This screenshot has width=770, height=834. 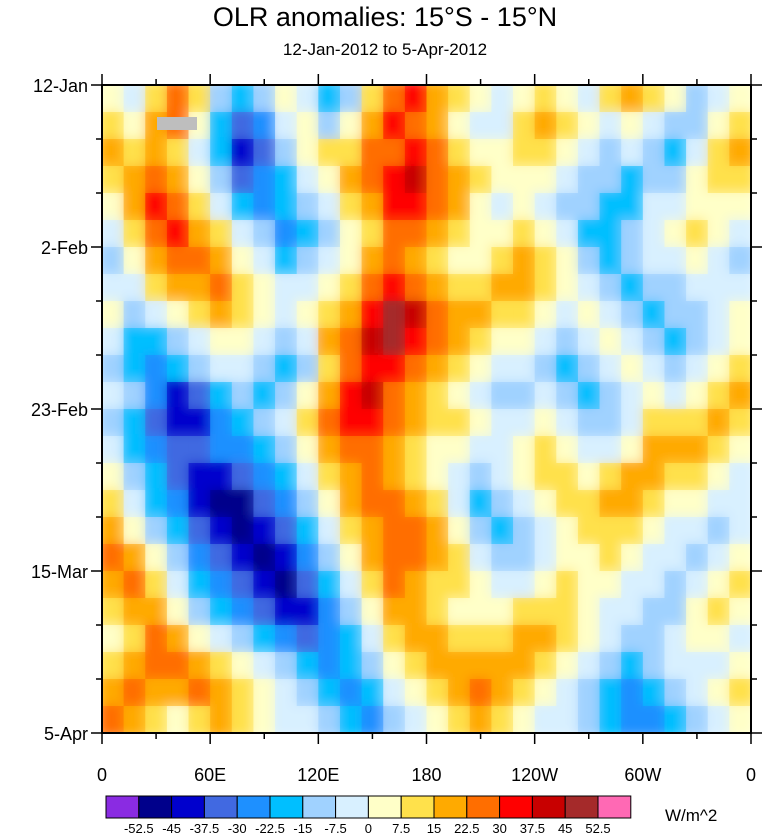 What do you see at coordinates (751, 775) in the screenshot?
I see `x-tick-label: 0` at bounding box center [751, 775].